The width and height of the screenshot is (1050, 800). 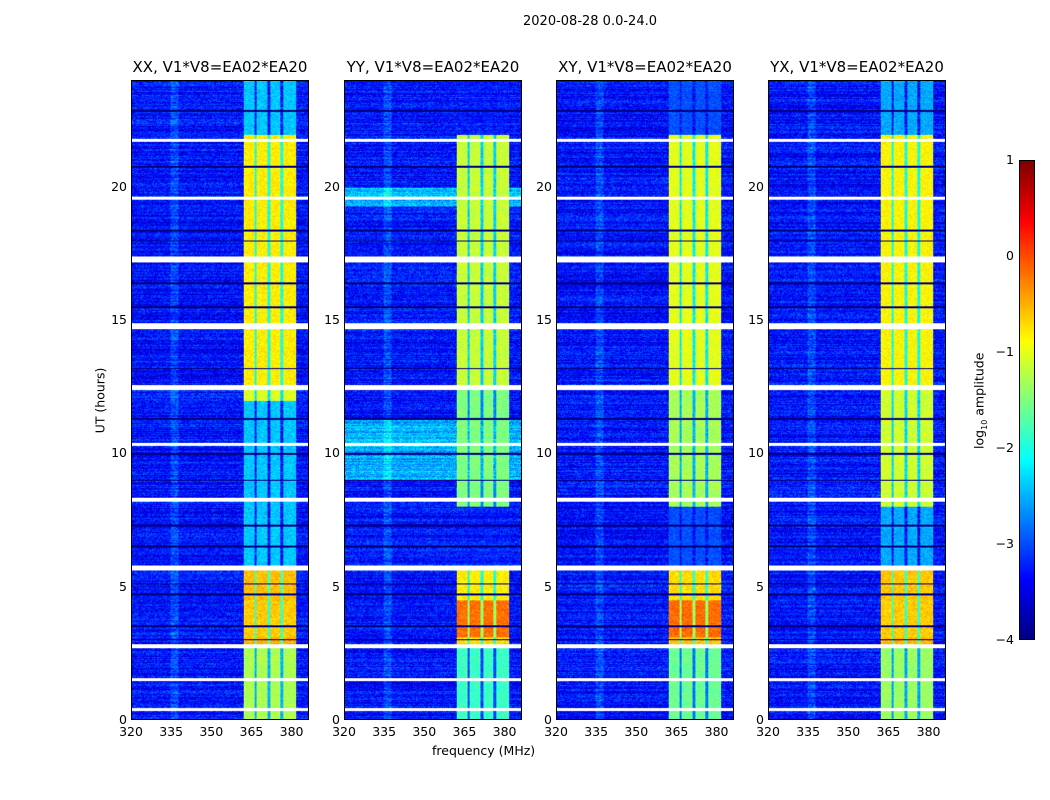 What do you see at coordinates (1010, 159) in the screenshot?
I see `colorbar-tick-label: 1` at bounding box center [1010, 159].